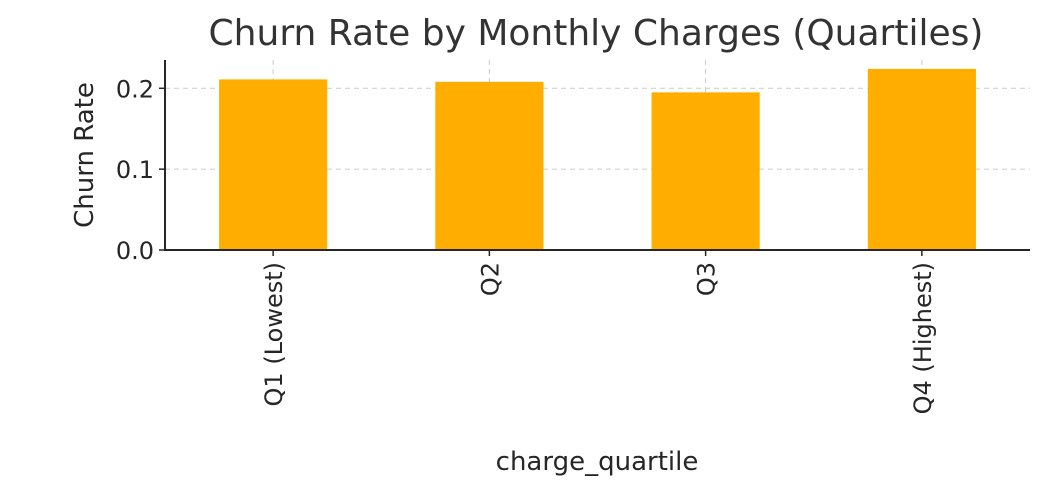 The height and width of the screenshot is (495, 1052). I want to click on y-tick-label: 0.0, so click(135, 251).